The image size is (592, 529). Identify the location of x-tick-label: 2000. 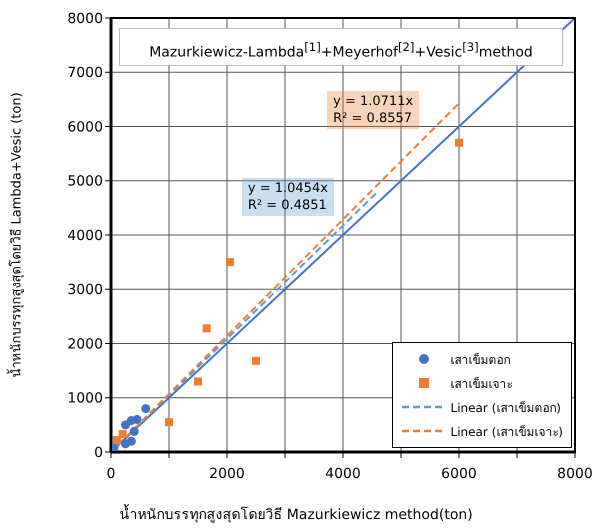
(227, 474).